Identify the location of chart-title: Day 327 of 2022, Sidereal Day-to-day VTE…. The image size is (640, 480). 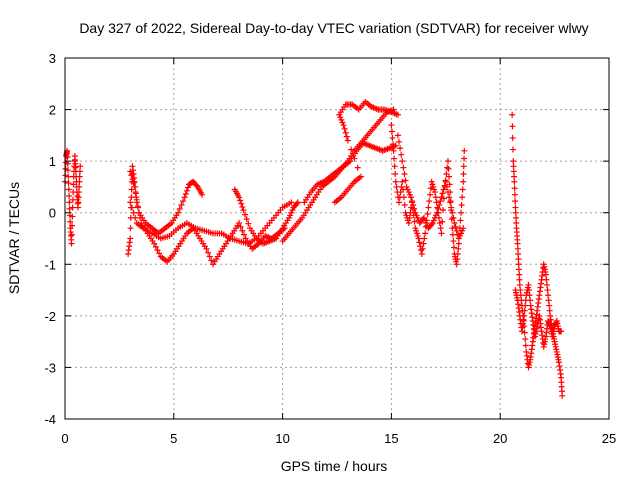
(333, 28).